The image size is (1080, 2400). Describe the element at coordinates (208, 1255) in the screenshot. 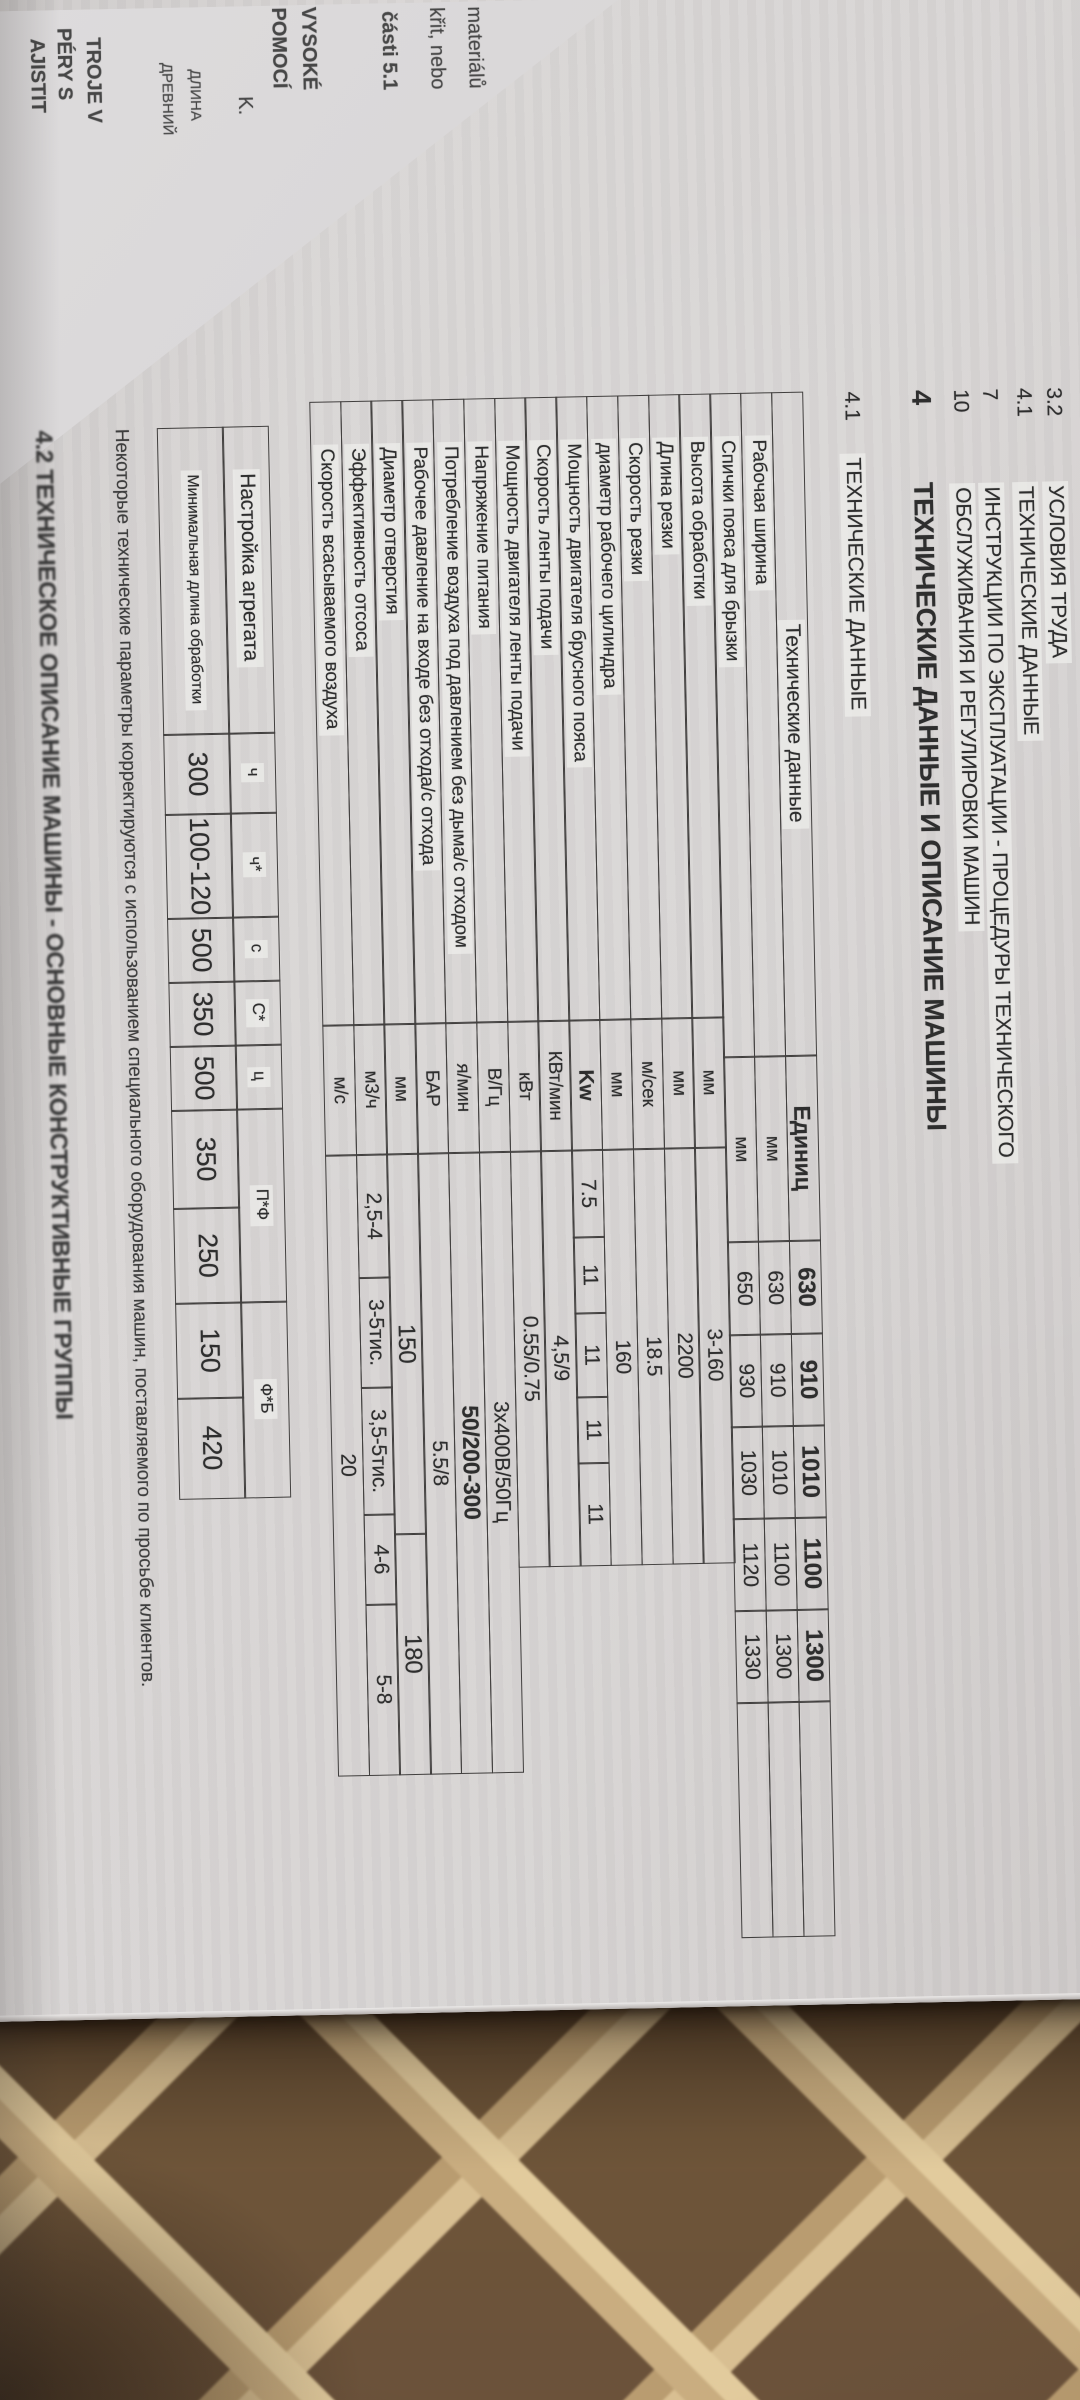

I see `settings-value-cell: 250` at that location.